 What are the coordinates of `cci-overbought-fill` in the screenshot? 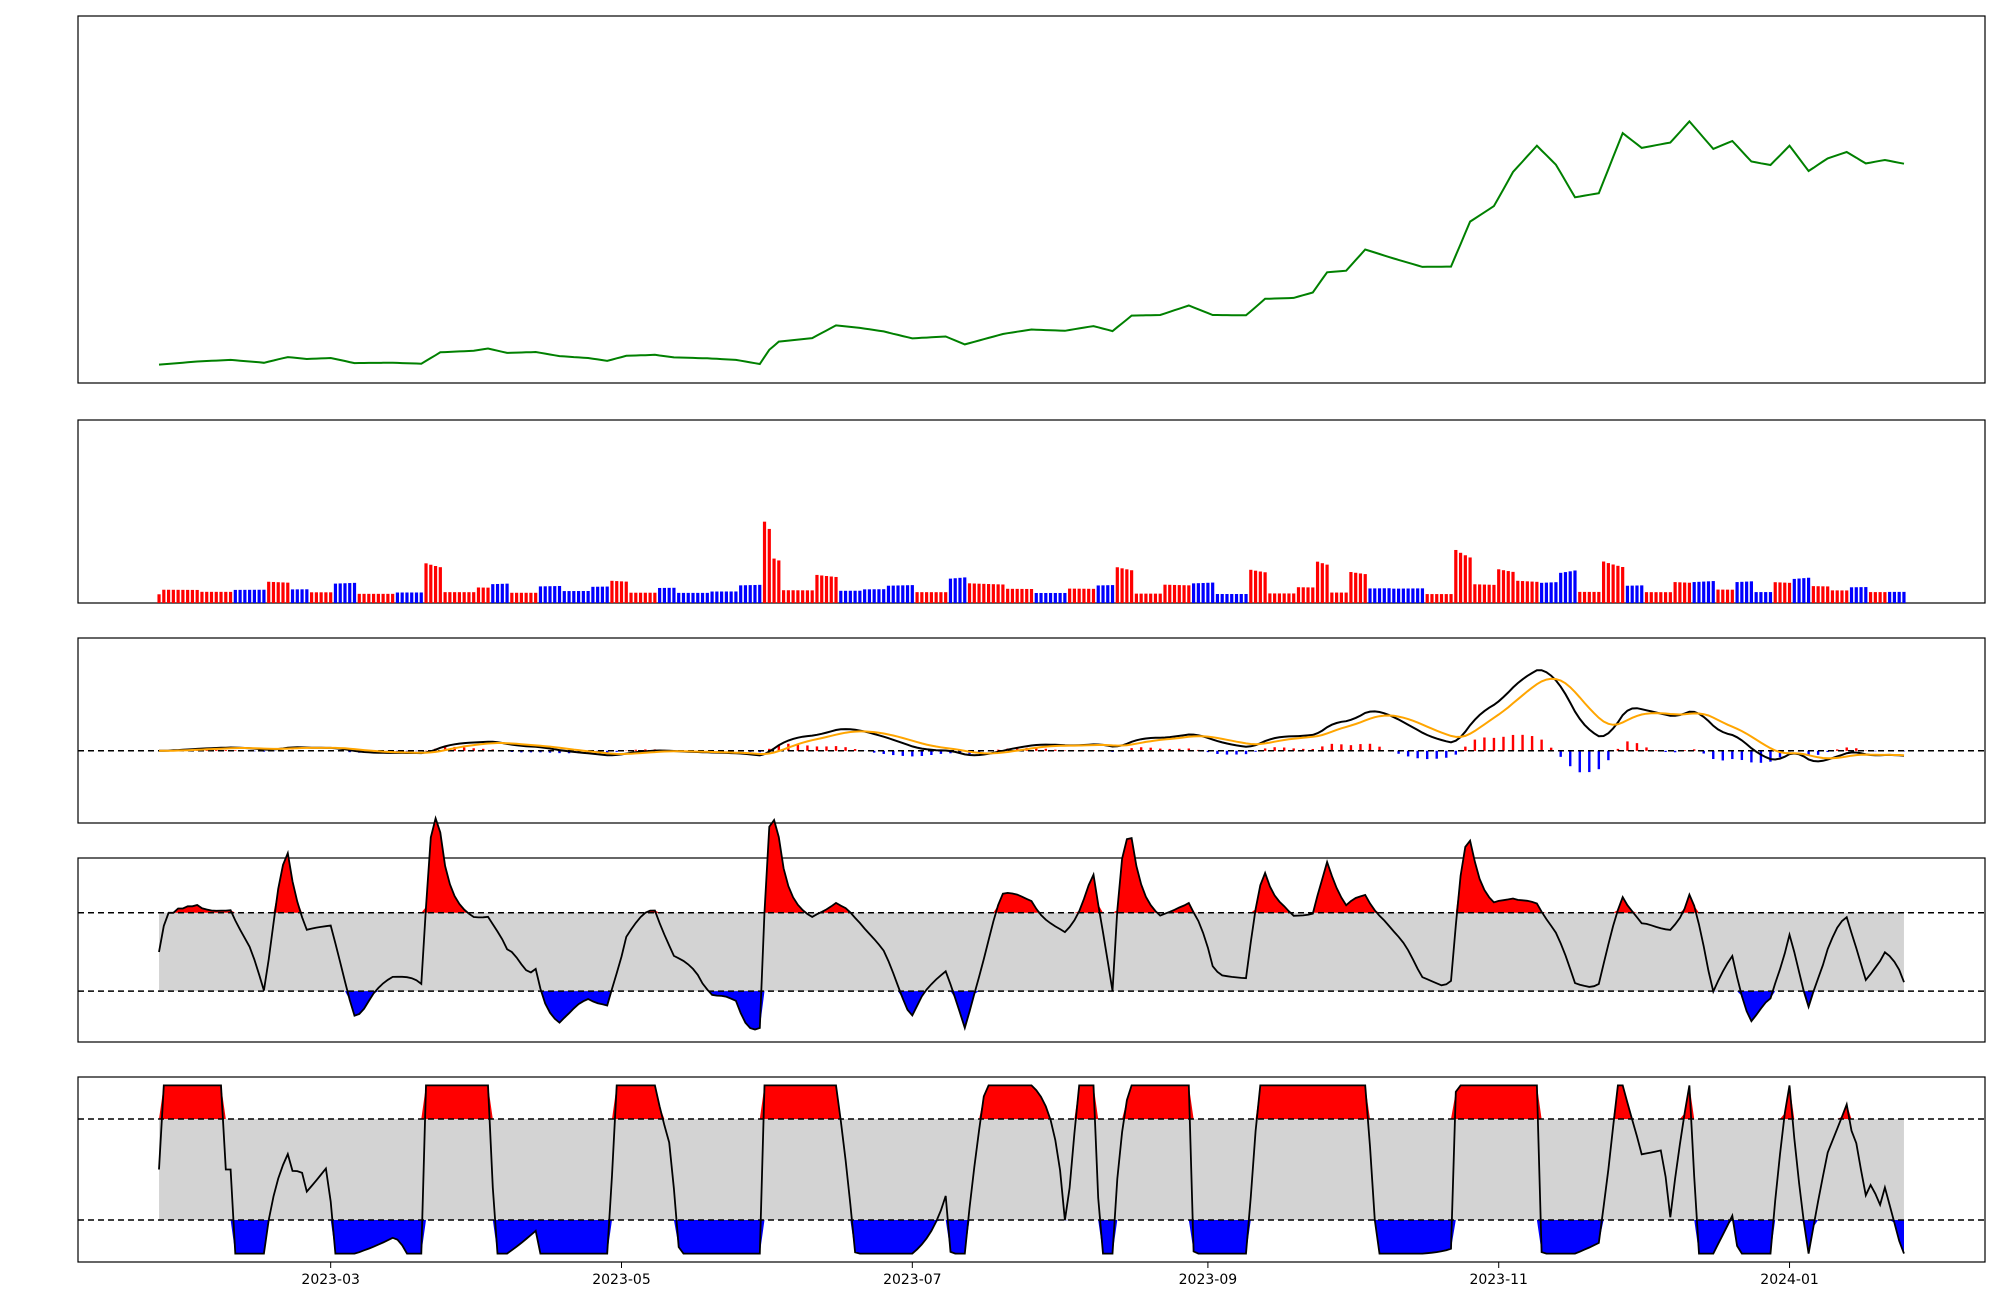 It's located at (1031, 865).